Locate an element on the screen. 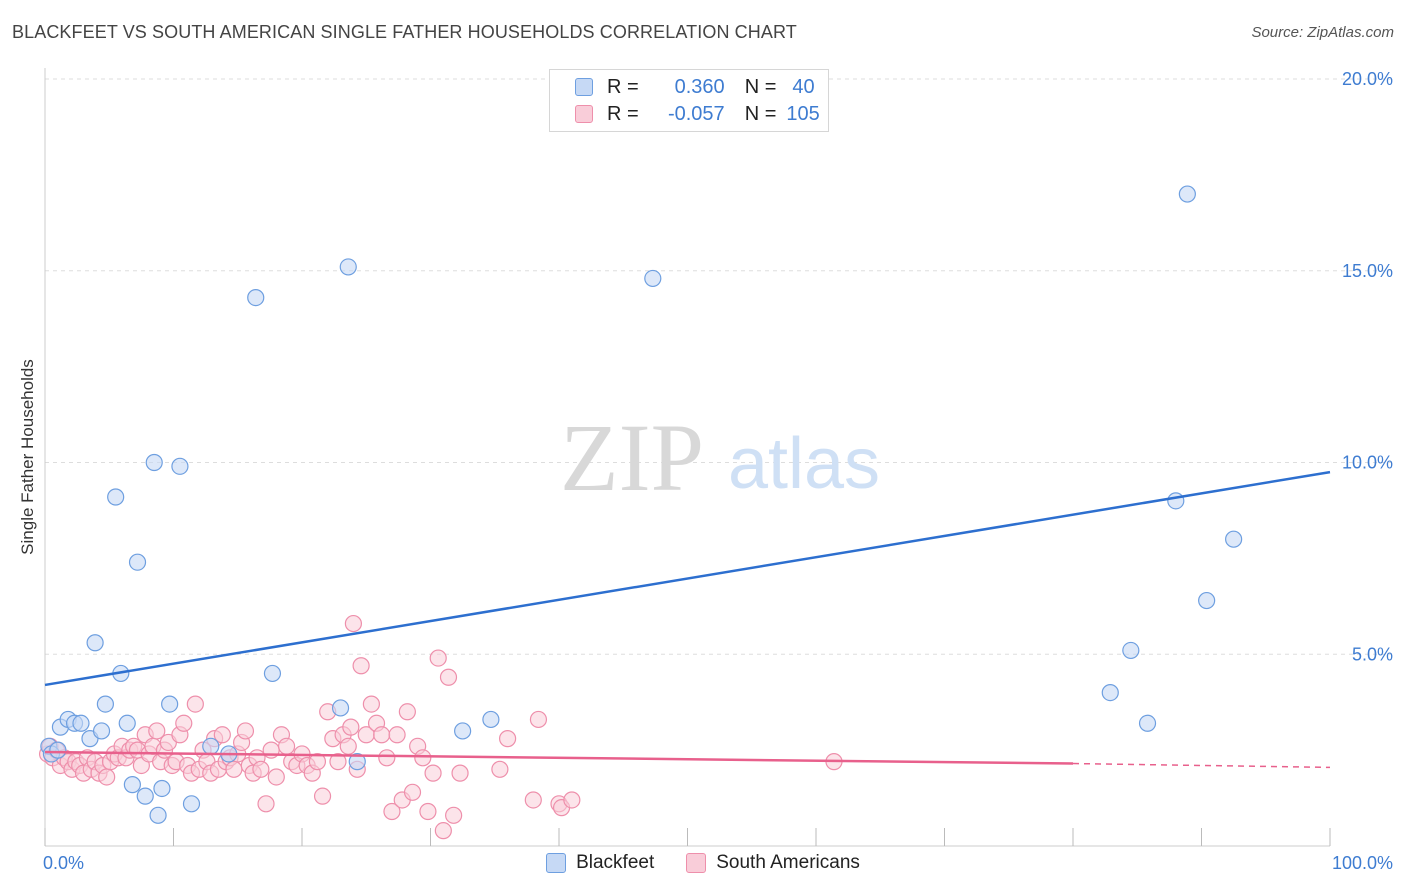  south-americans-r-value: -0.057 is located at coordinates (696, 113).